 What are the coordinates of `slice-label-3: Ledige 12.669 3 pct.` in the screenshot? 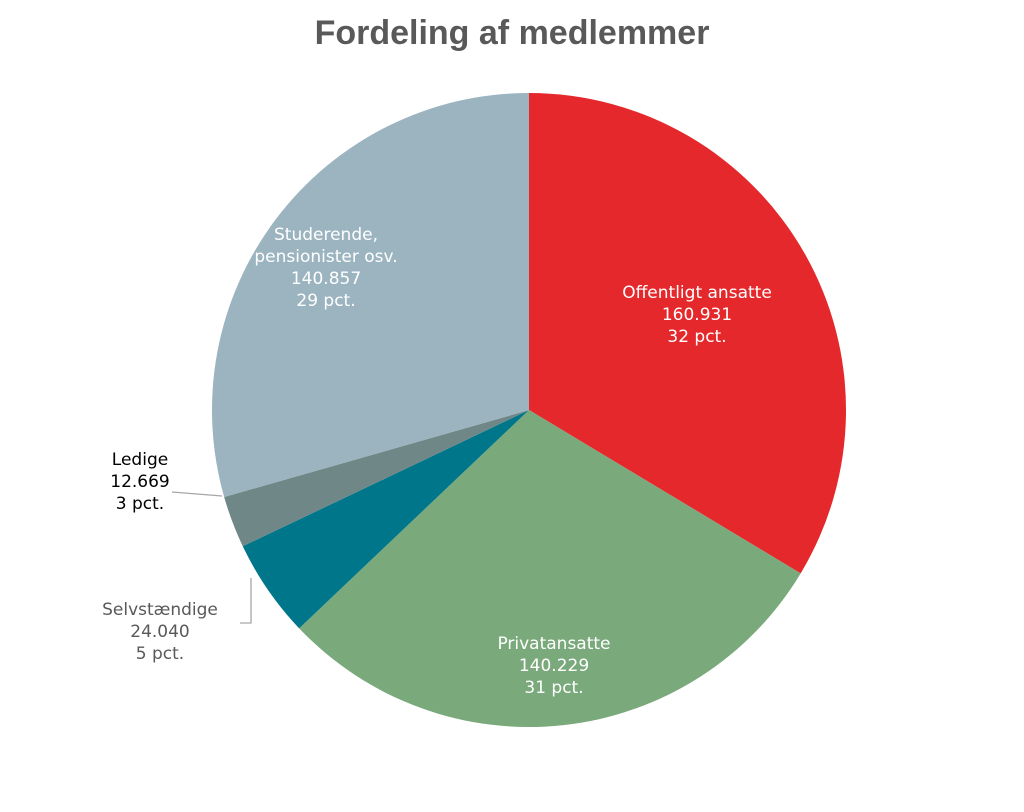 It's located at (139, 482).